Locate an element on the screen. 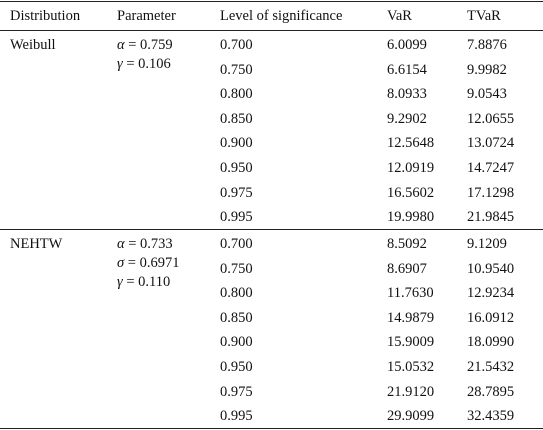 Image resolution: width=543 pixels, height=430 pixels. group-divider-rule is located at coordinates (271, 229).